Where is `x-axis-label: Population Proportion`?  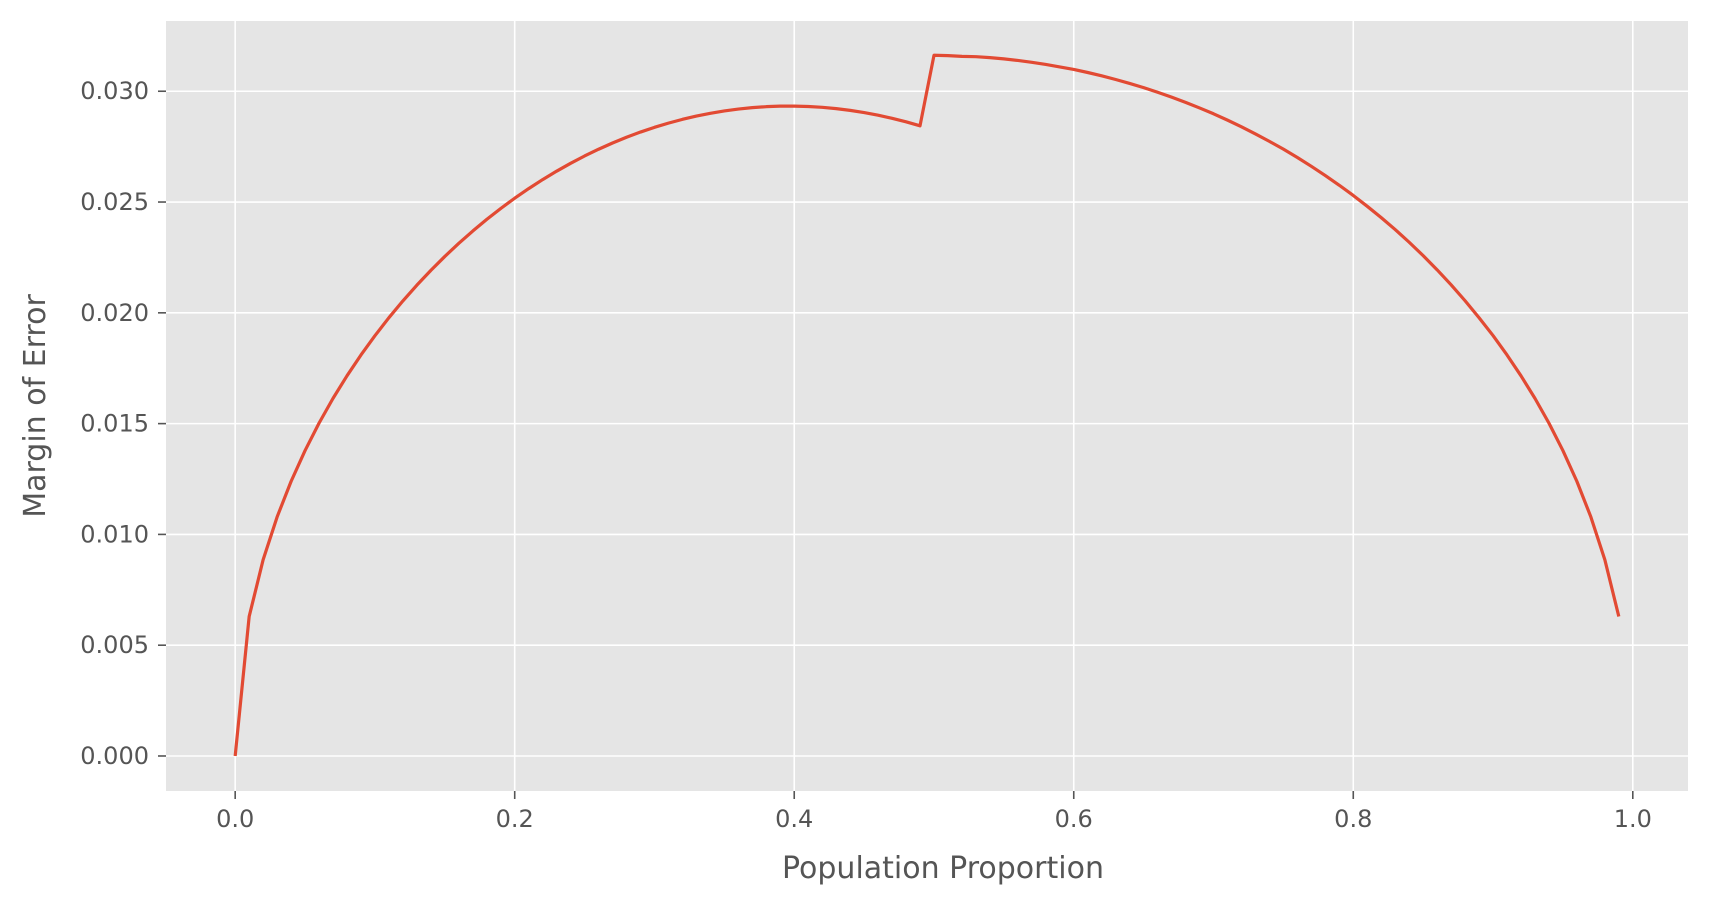
x-axis-label: Population Proportion is located at coordinates (943, 868).